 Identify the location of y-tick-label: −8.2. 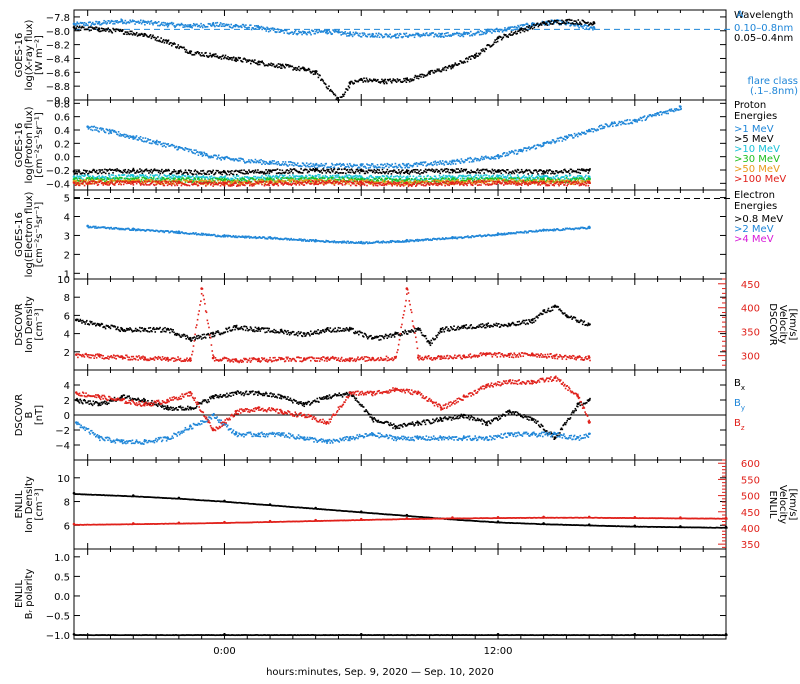
(58, 46).